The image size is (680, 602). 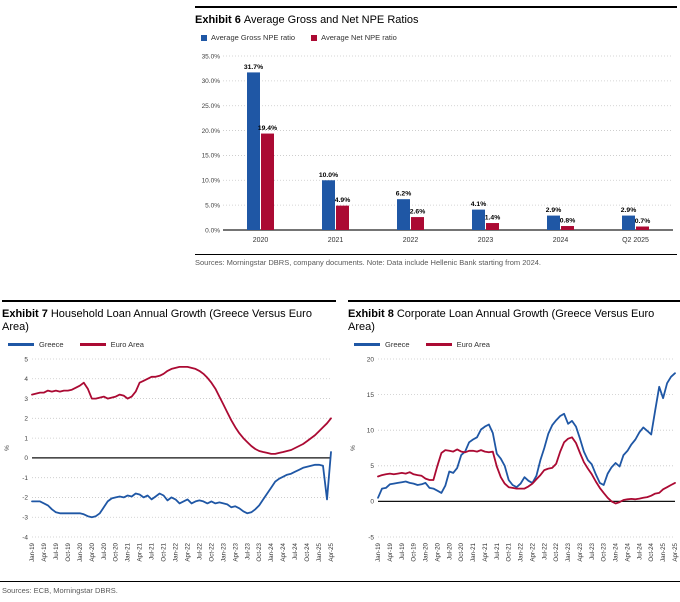 What do you see at coordinates (479, 204) in the screenshot?
I see `svg-text: 4.1%` at bounding box center [479, 204].